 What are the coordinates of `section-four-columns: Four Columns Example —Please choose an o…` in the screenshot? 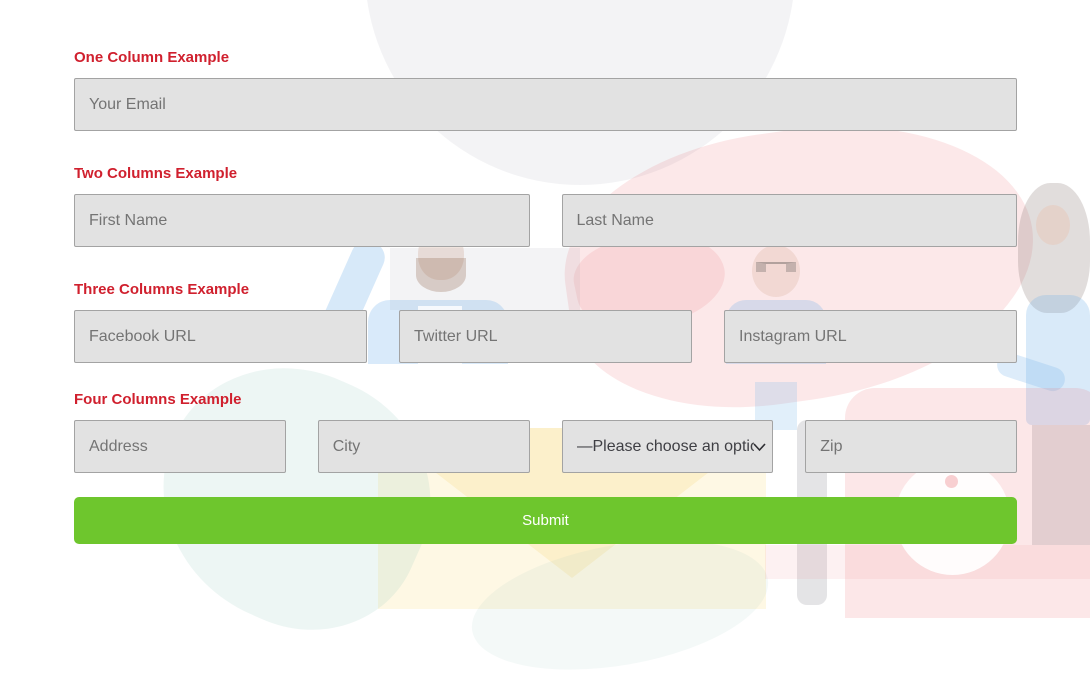 It's located at (545, 432).